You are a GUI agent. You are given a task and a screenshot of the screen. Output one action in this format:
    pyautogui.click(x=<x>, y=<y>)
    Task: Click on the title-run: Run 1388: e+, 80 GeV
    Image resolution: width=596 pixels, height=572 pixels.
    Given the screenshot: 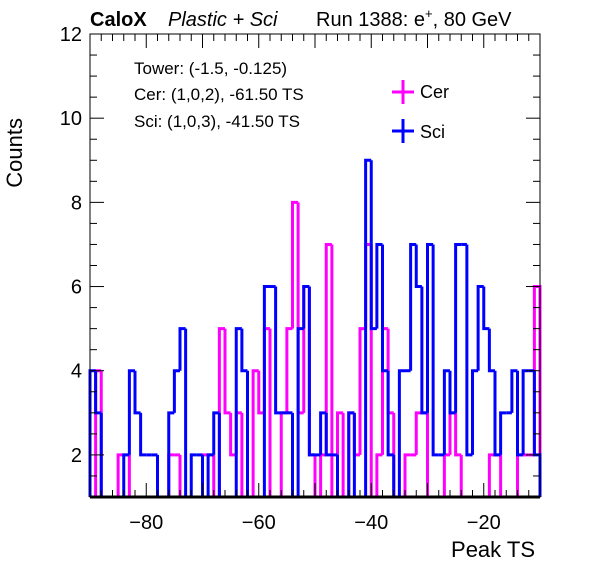 What is the action you would take?
    pyautogui.click(x=414, y=18)
    